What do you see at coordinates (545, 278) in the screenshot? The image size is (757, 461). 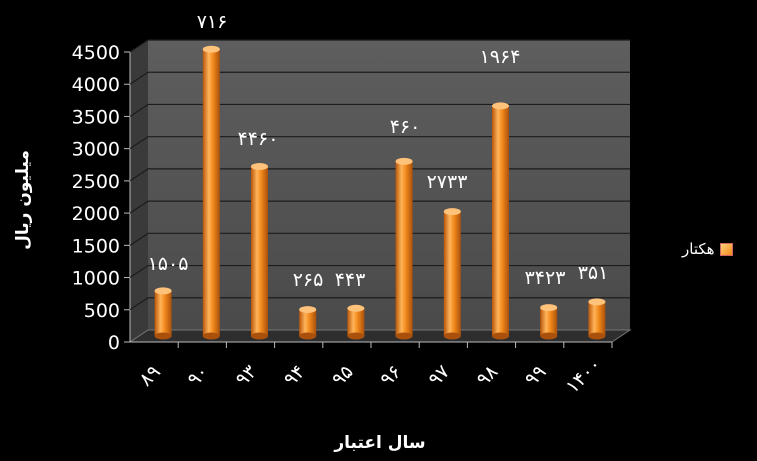 I see `data-label: ۳۴۲۳` at bounding box center [545, 278].